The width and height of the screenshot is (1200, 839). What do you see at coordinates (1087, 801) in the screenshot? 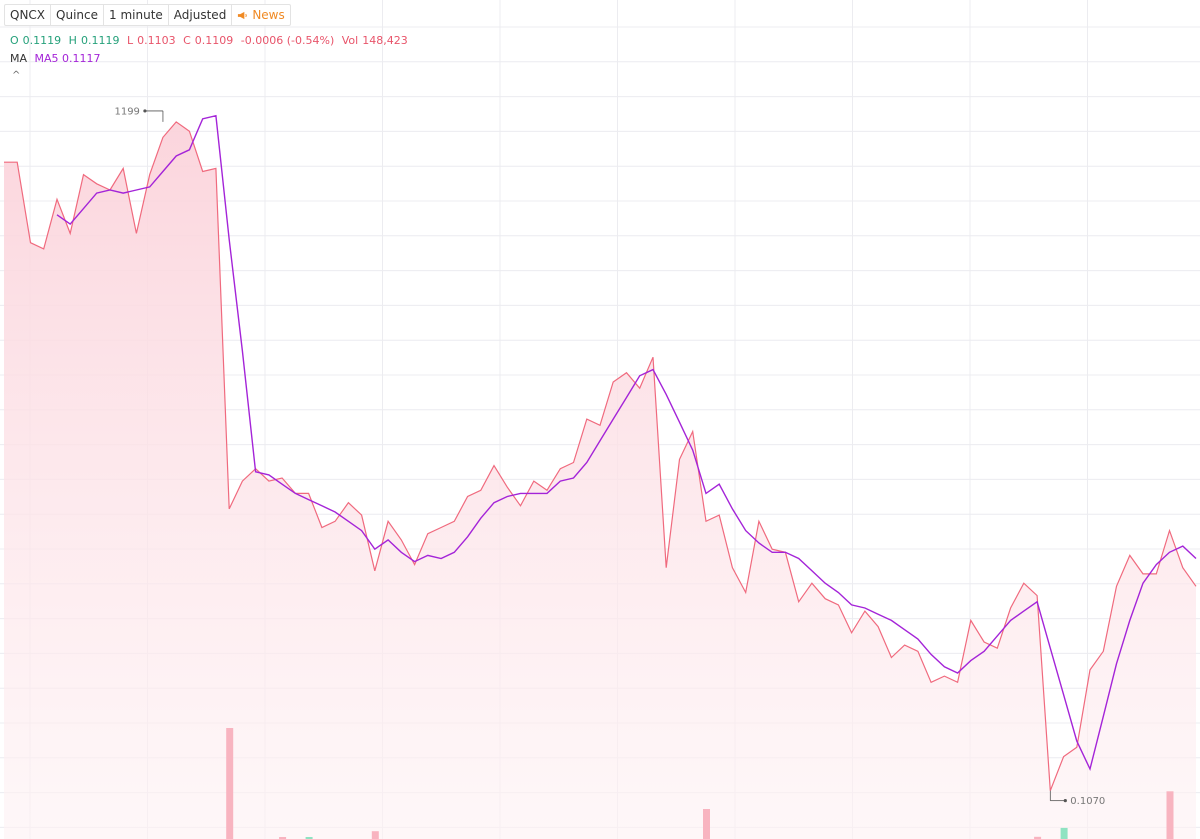
I see `low-marker-label: 0.1070` at bounding box center [1087, 801].